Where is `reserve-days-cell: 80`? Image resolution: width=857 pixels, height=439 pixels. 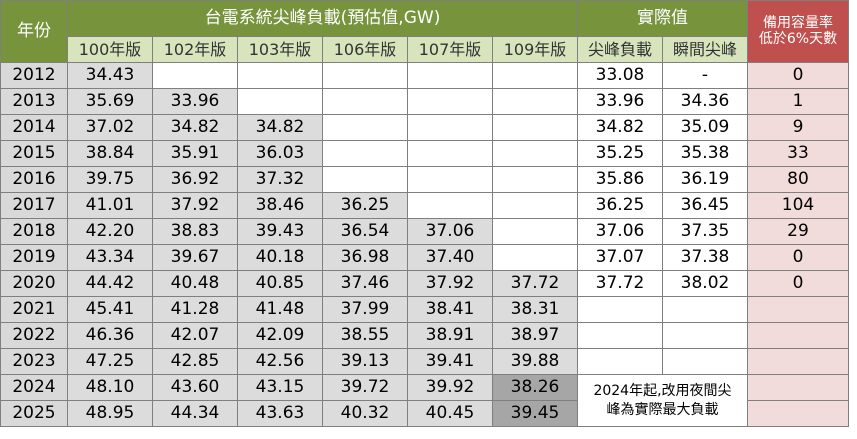
reserve-days-cell: 80 is located at coordinates (798, 179).